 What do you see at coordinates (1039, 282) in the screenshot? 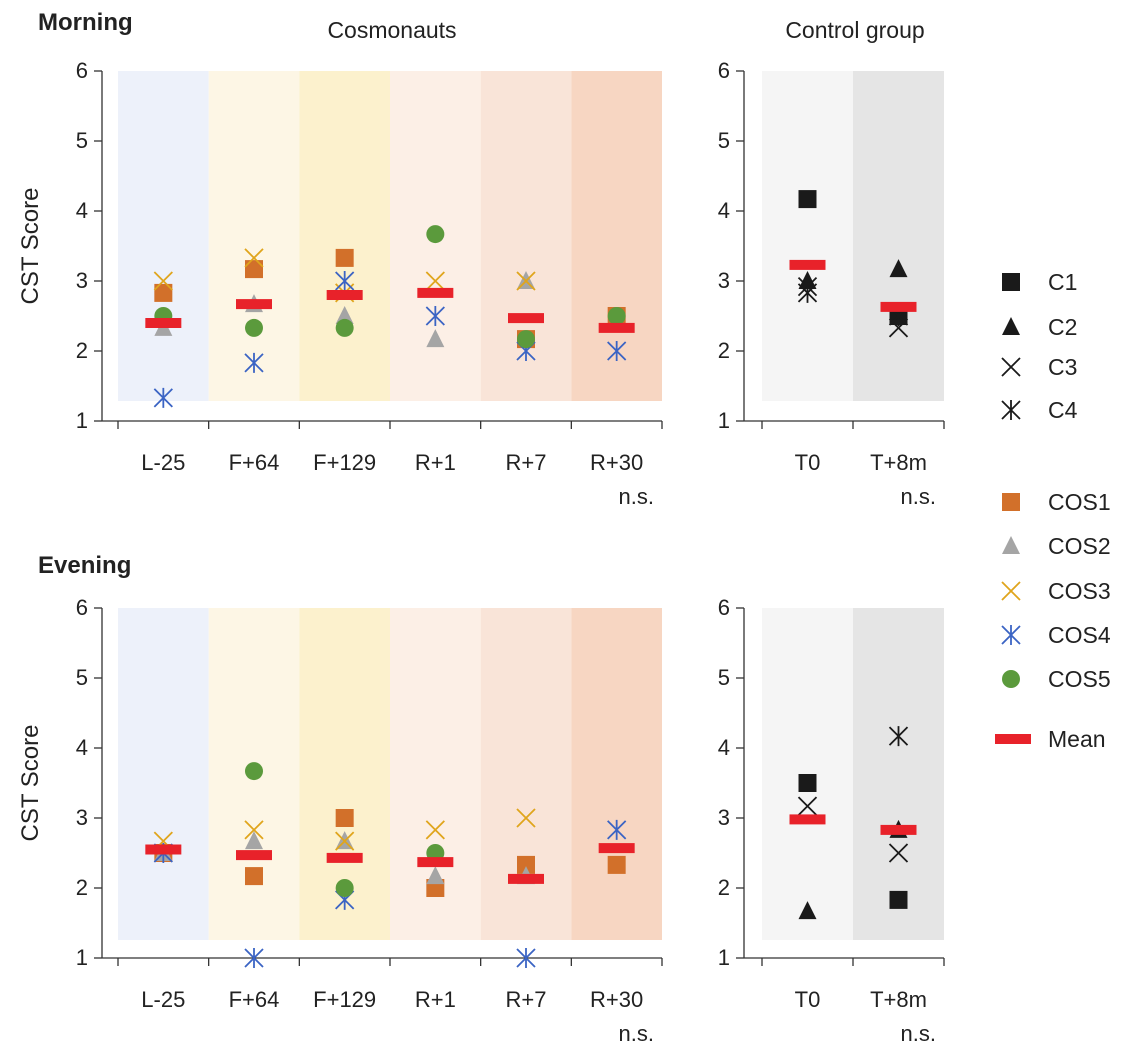
I see `legend-item-c1: C1` at bounding box center [1039, 282].